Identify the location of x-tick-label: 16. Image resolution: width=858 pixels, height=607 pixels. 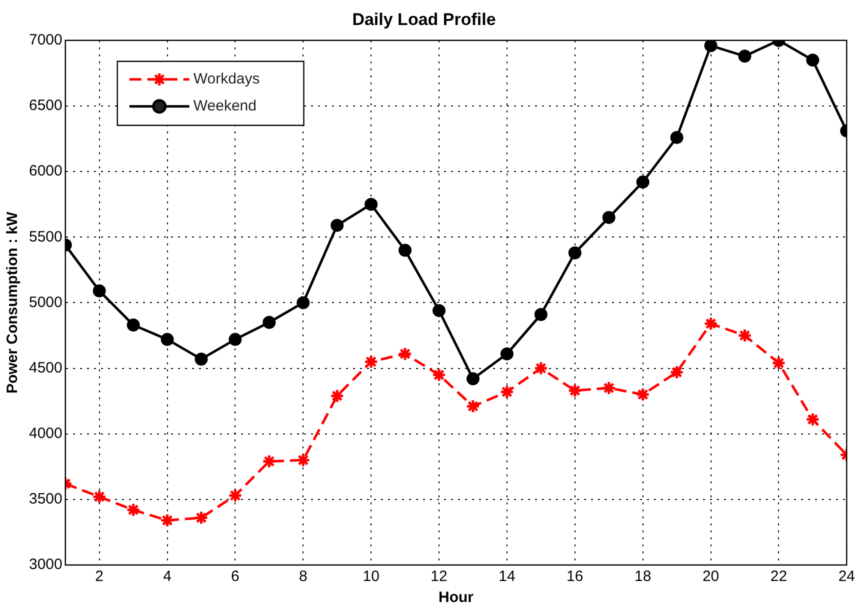
(575, 577).